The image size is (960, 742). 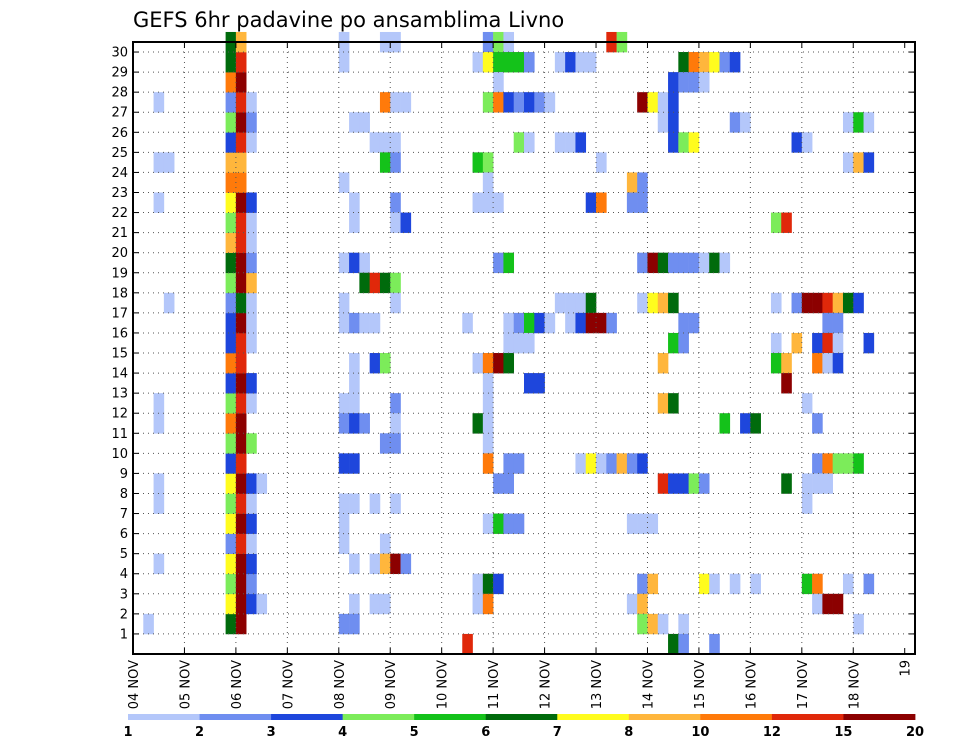 I want to click on x-tick-label: 17 NOV, so click(x=803, y=684).